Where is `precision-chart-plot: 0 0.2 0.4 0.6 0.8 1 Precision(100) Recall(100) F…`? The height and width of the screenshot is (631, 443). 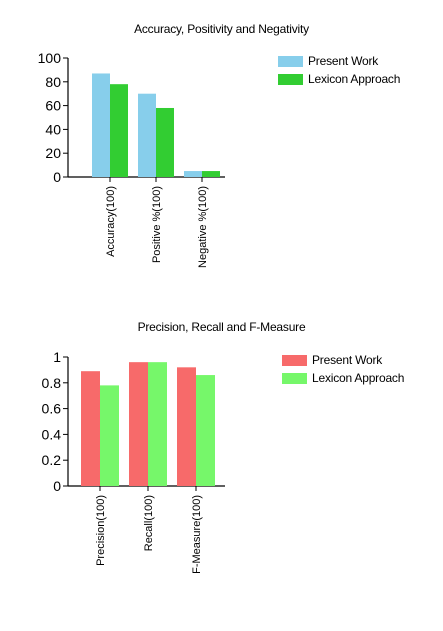 precision-chart-plot: 0 0.2 0.4 0.6 0.8 1 Precision(100) Recall(100) F… is located at coordinates (133, 461).